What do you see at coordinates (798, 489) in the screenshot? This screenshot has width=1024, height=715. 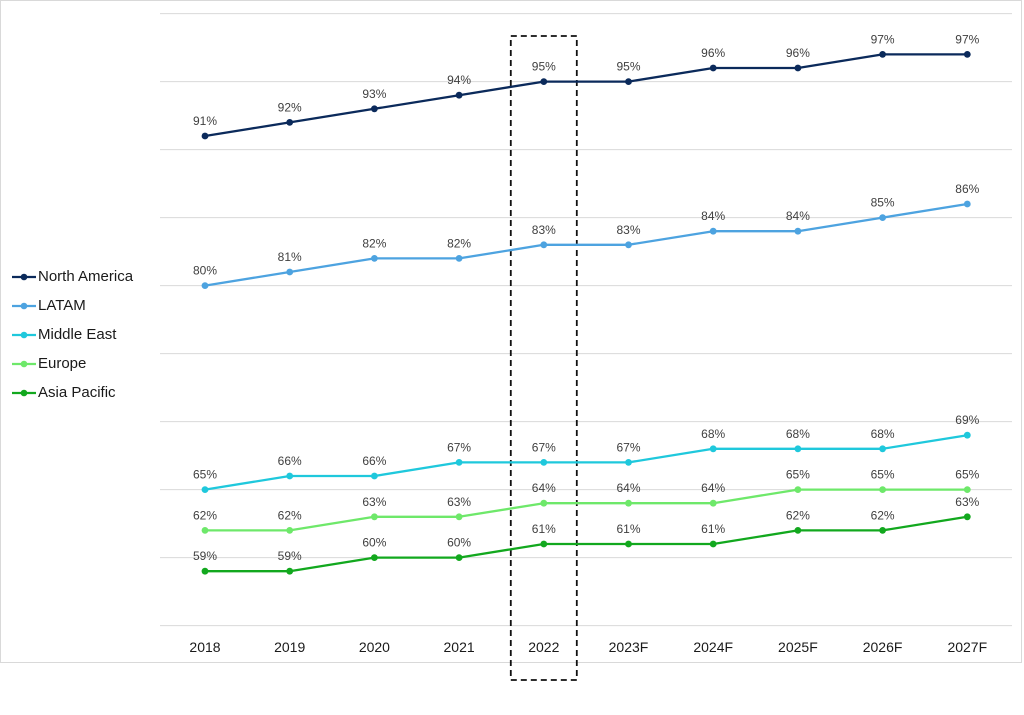 I see `point-europe-2025f` at bounding box center [798, 489].